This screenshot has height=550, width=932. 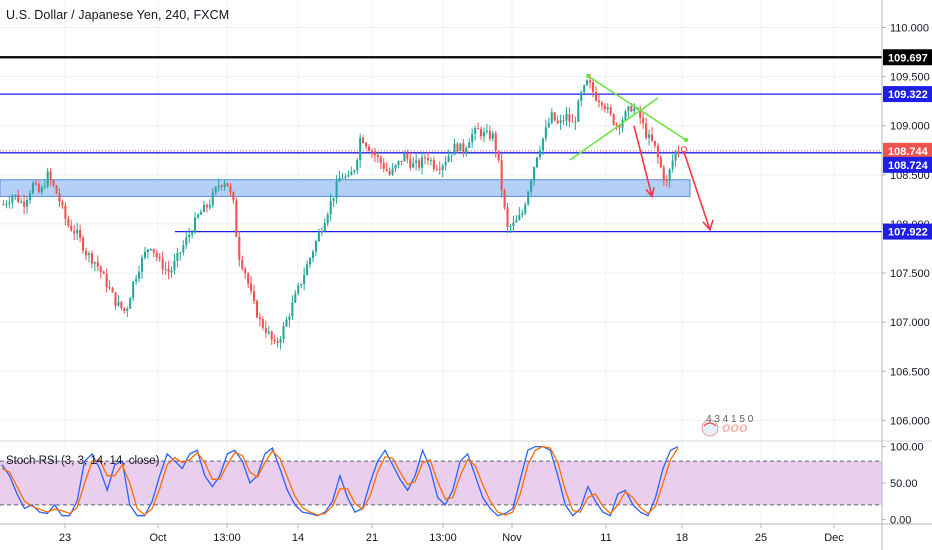 I want to click on triangle-point, so click(x=686, y=140).